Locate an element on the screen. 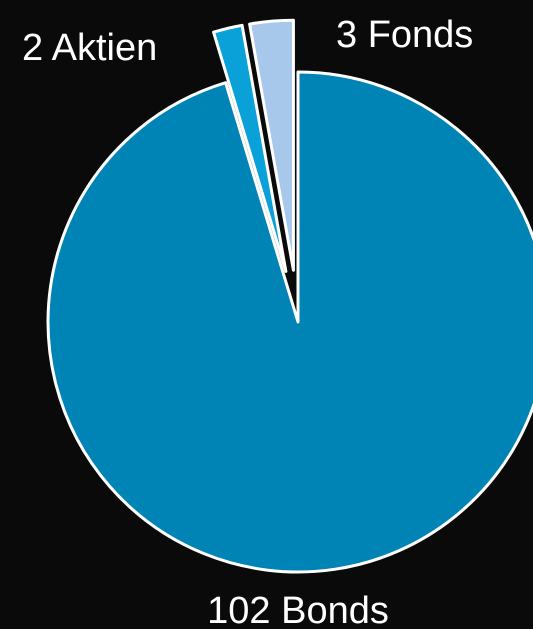 This screenshot has width=533, height=629. pie-slice-fonds is located at coordinates (271, 145).